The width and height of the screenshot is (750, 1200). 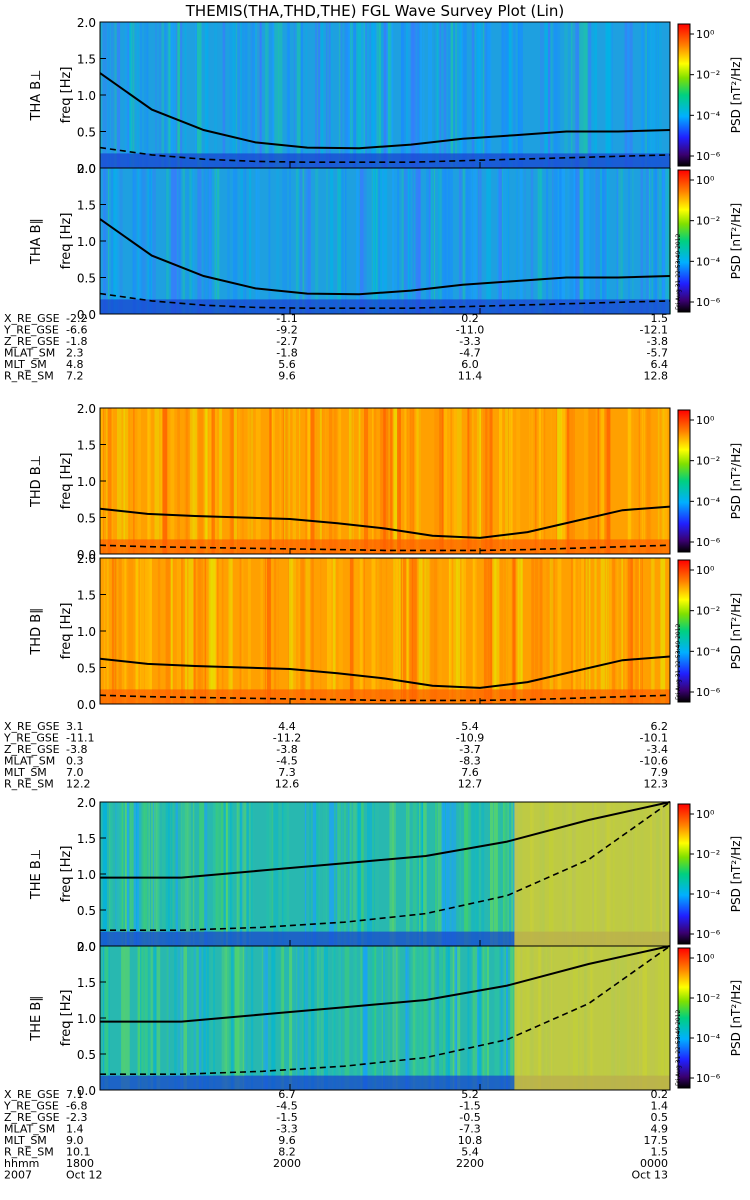 What do you see at coordinates (287, 726) in the screenshot?
I see `ephemeris-value: 4.4` at bounding box center [287, 726].